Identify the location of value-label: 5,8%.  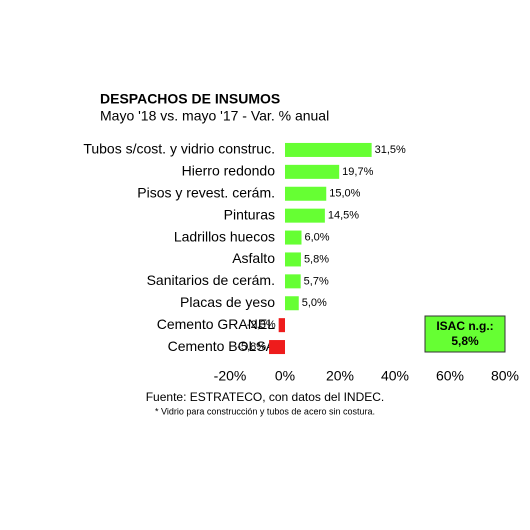
(316, 259).